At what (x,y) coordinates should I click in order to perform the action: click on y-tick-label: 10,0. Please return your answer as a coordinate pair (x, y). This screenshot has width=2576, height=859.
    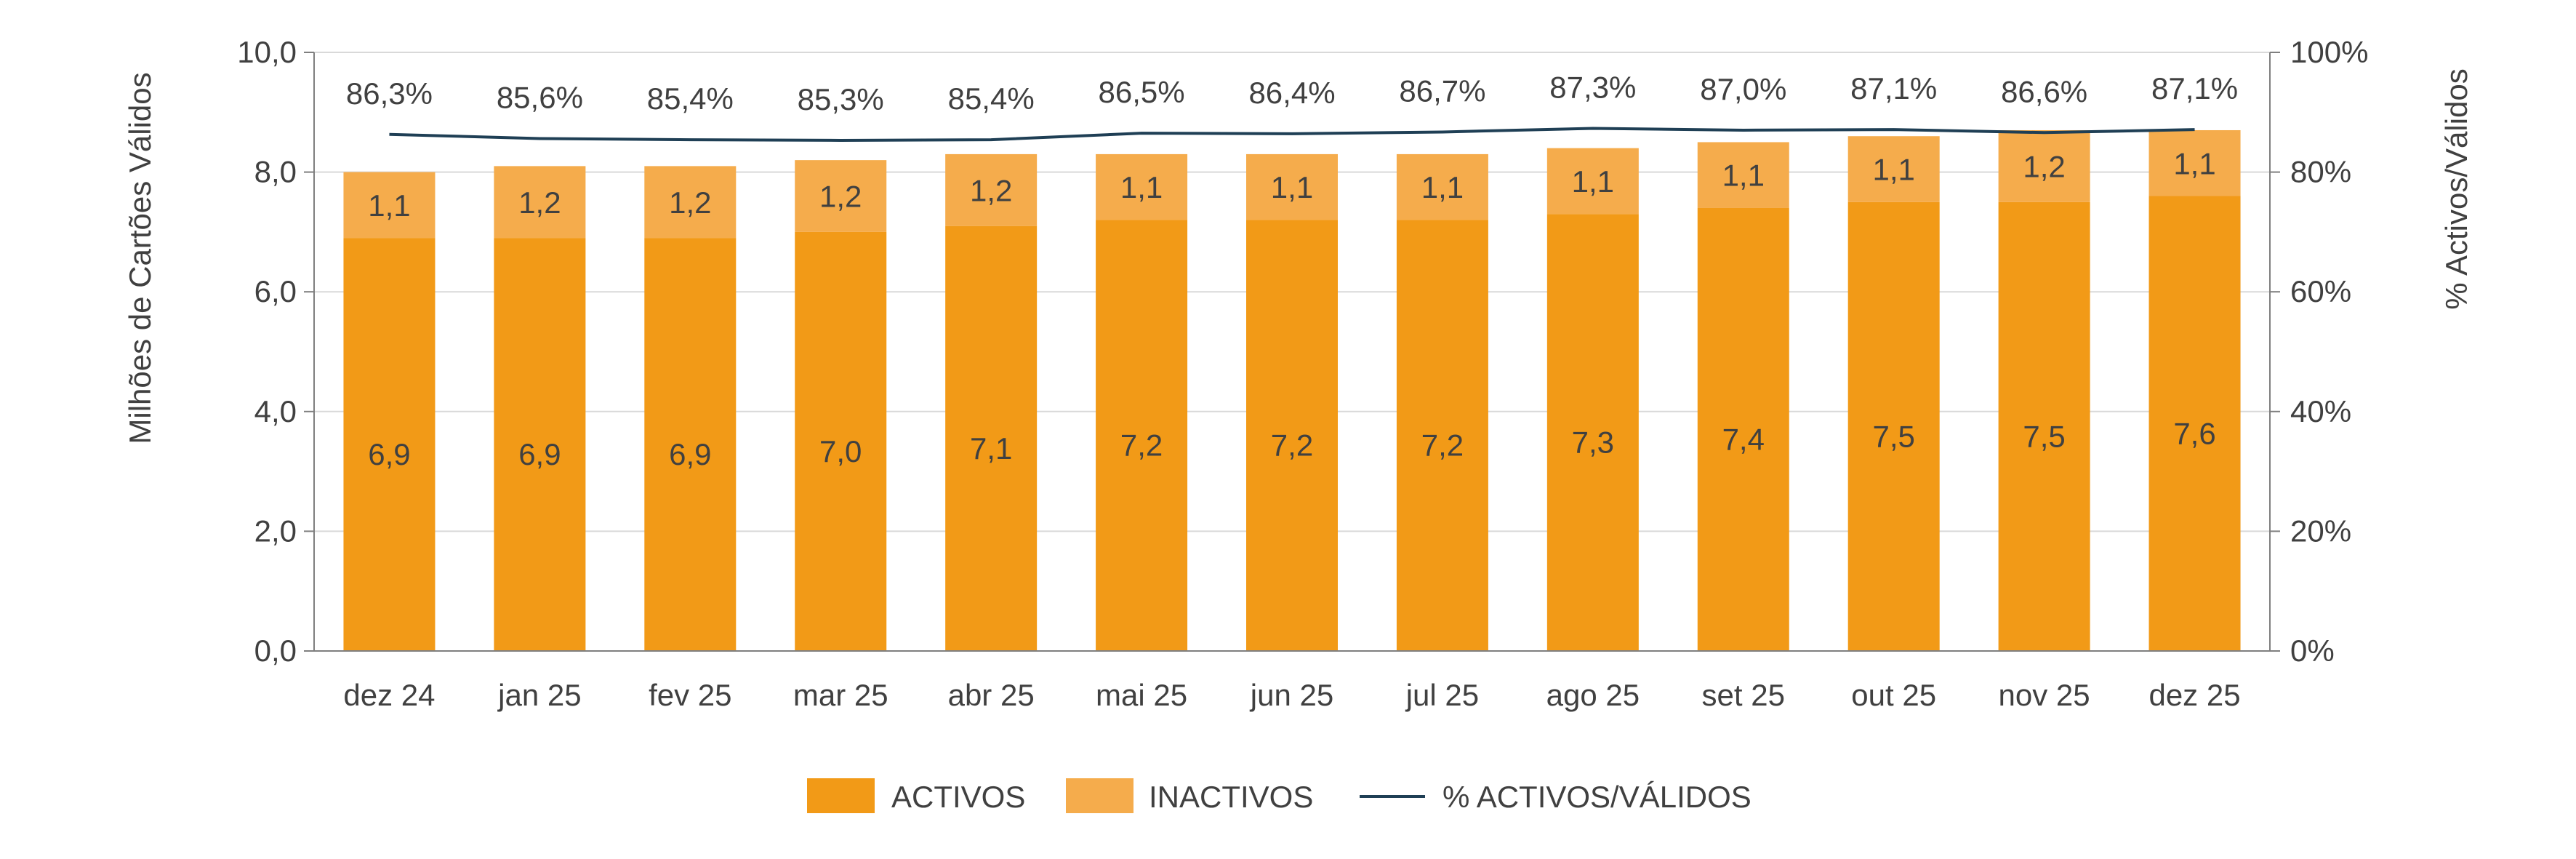
    Looking at the image, I should click on (267, 52).